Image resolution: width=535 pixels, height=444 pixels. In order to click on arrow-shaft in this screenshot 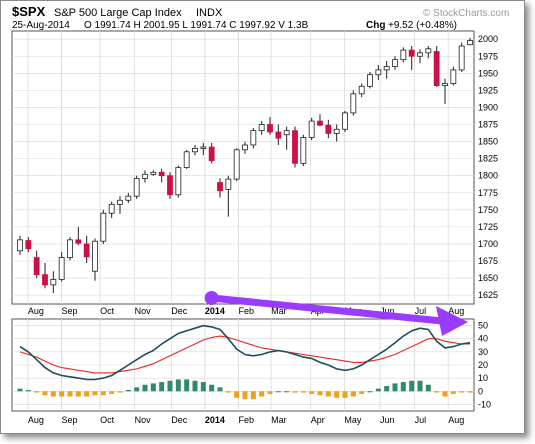, I will do `click(327, 309)`.